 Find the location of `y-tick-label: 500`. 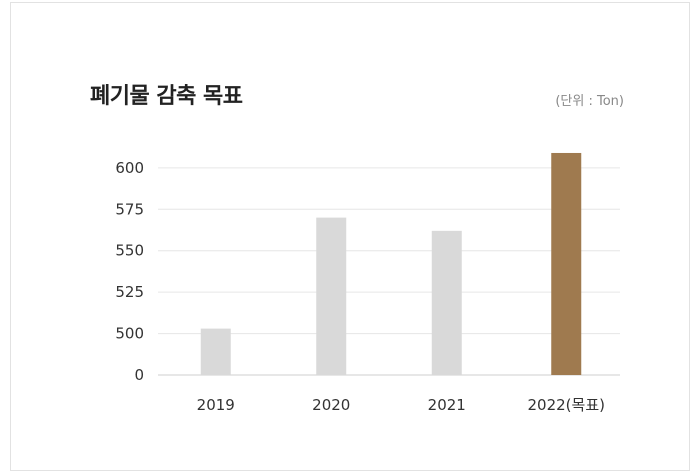

y-tick-label: 500 is located at coordinates (129, 334).